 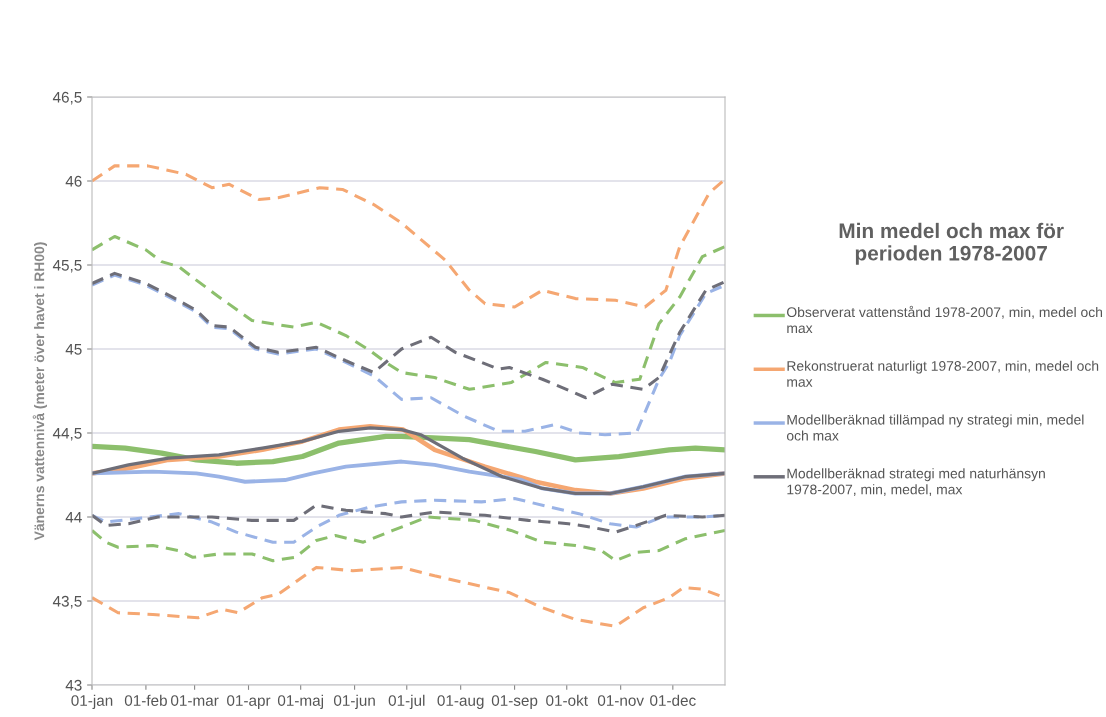 I want to click on y-tick-label: 44, so click(x=73, y=517).